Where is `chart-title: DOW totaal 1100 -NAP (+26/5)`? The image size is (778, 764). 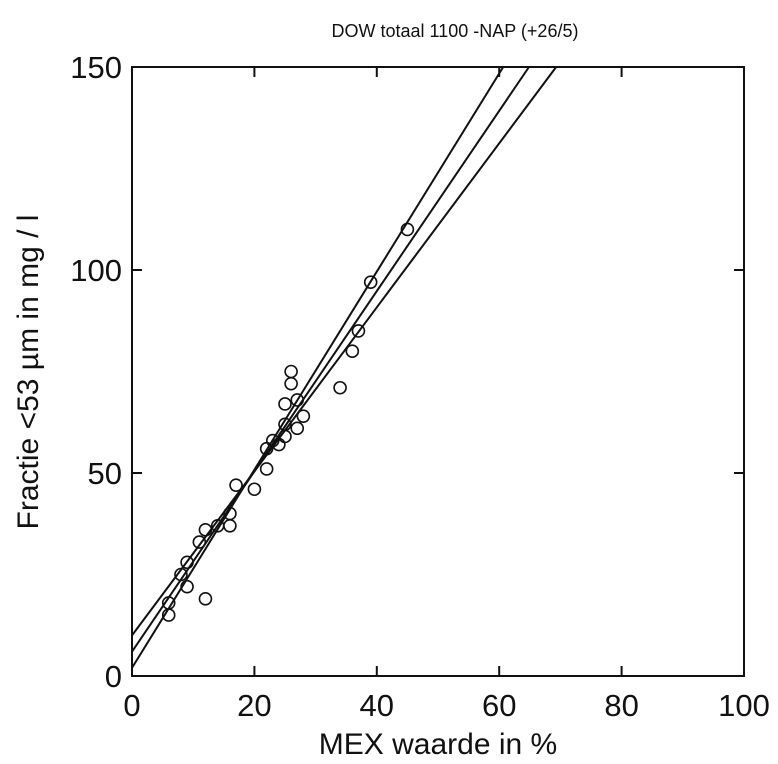
chart-title: DOW totaal 1100 -NAP (+26/5) is located at coordinates (455, 31).